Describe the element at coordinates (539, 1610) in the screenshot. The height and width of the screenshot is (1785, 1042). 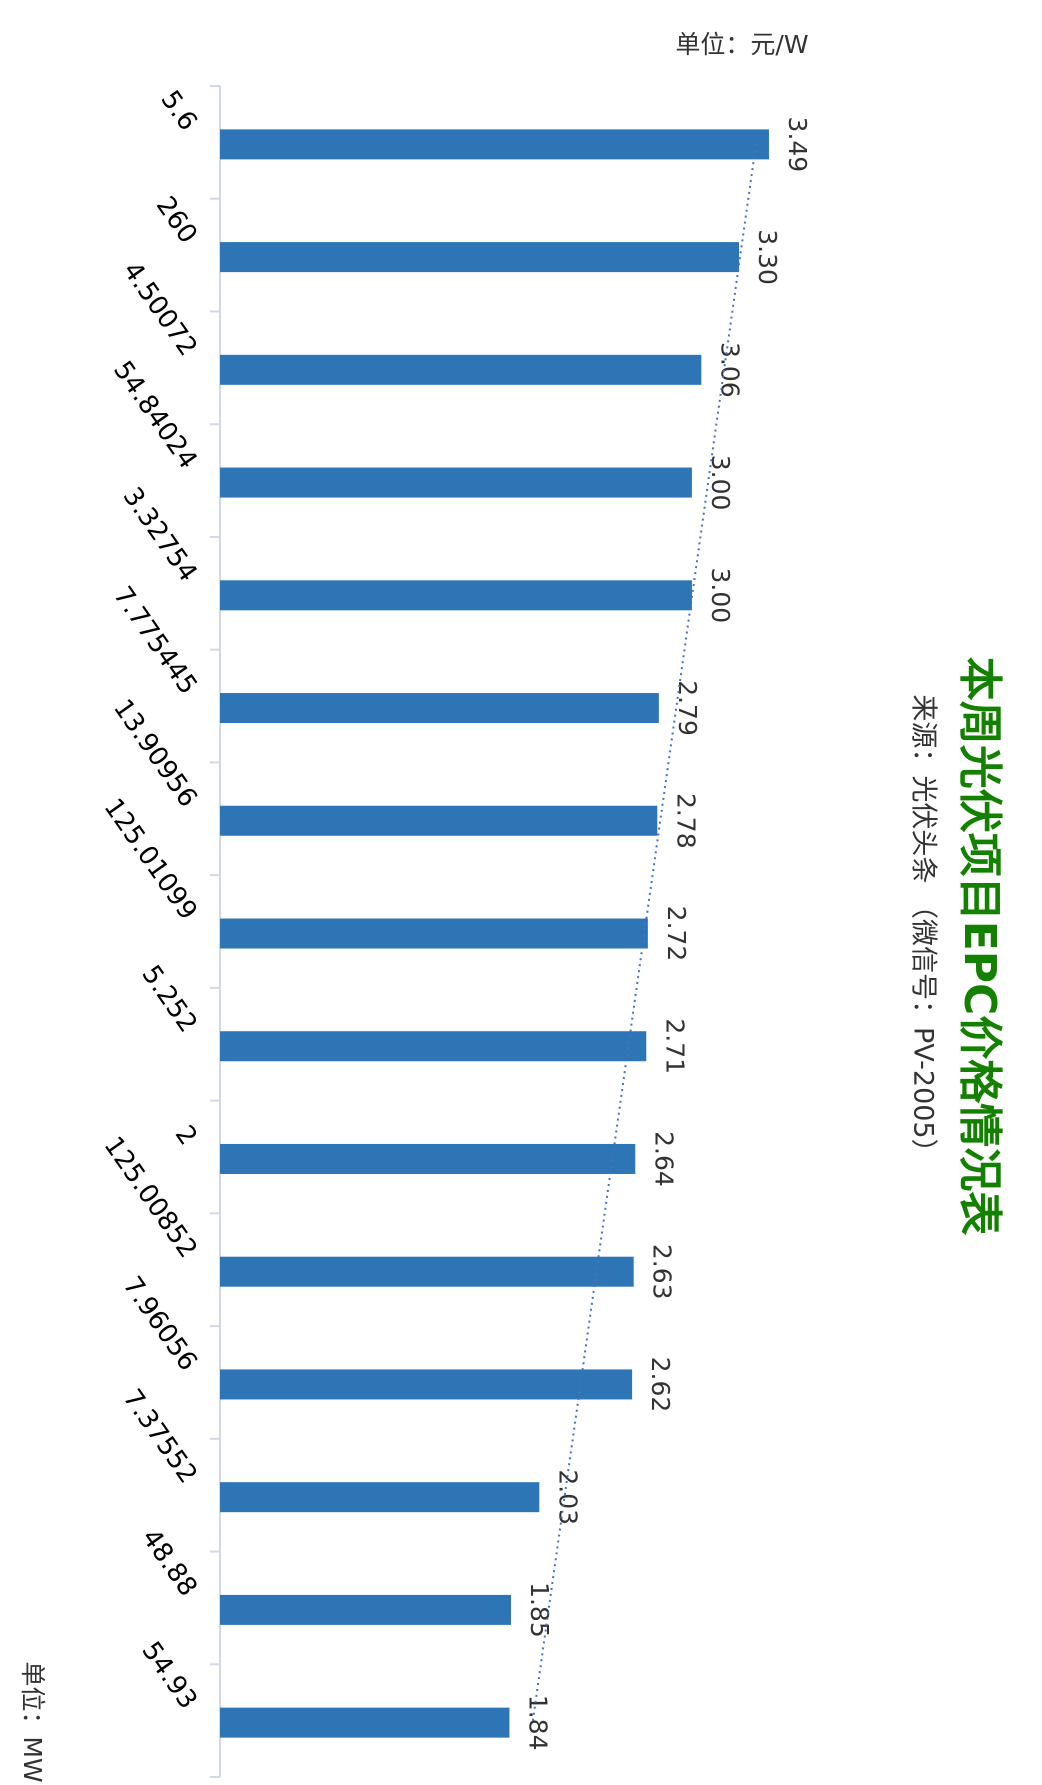
I see `value-label: 1.85` at that location.